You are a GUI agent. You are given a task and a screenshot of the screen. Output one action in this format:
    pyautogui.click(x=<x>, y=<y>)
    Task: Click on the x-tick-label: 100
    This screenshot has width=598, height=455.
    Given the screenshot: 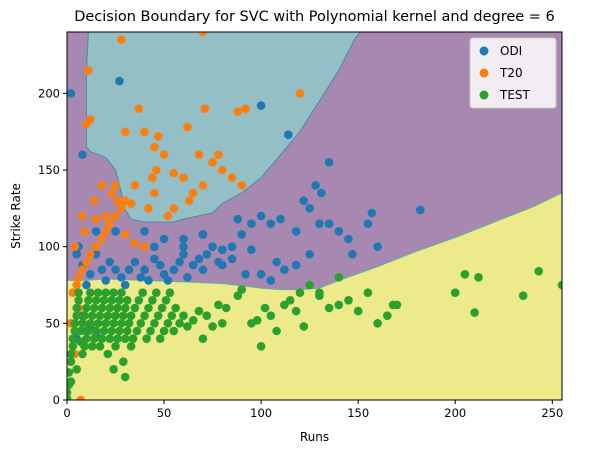 What is the action you would take?
    pyautogui.click(x=261, y=413)
    